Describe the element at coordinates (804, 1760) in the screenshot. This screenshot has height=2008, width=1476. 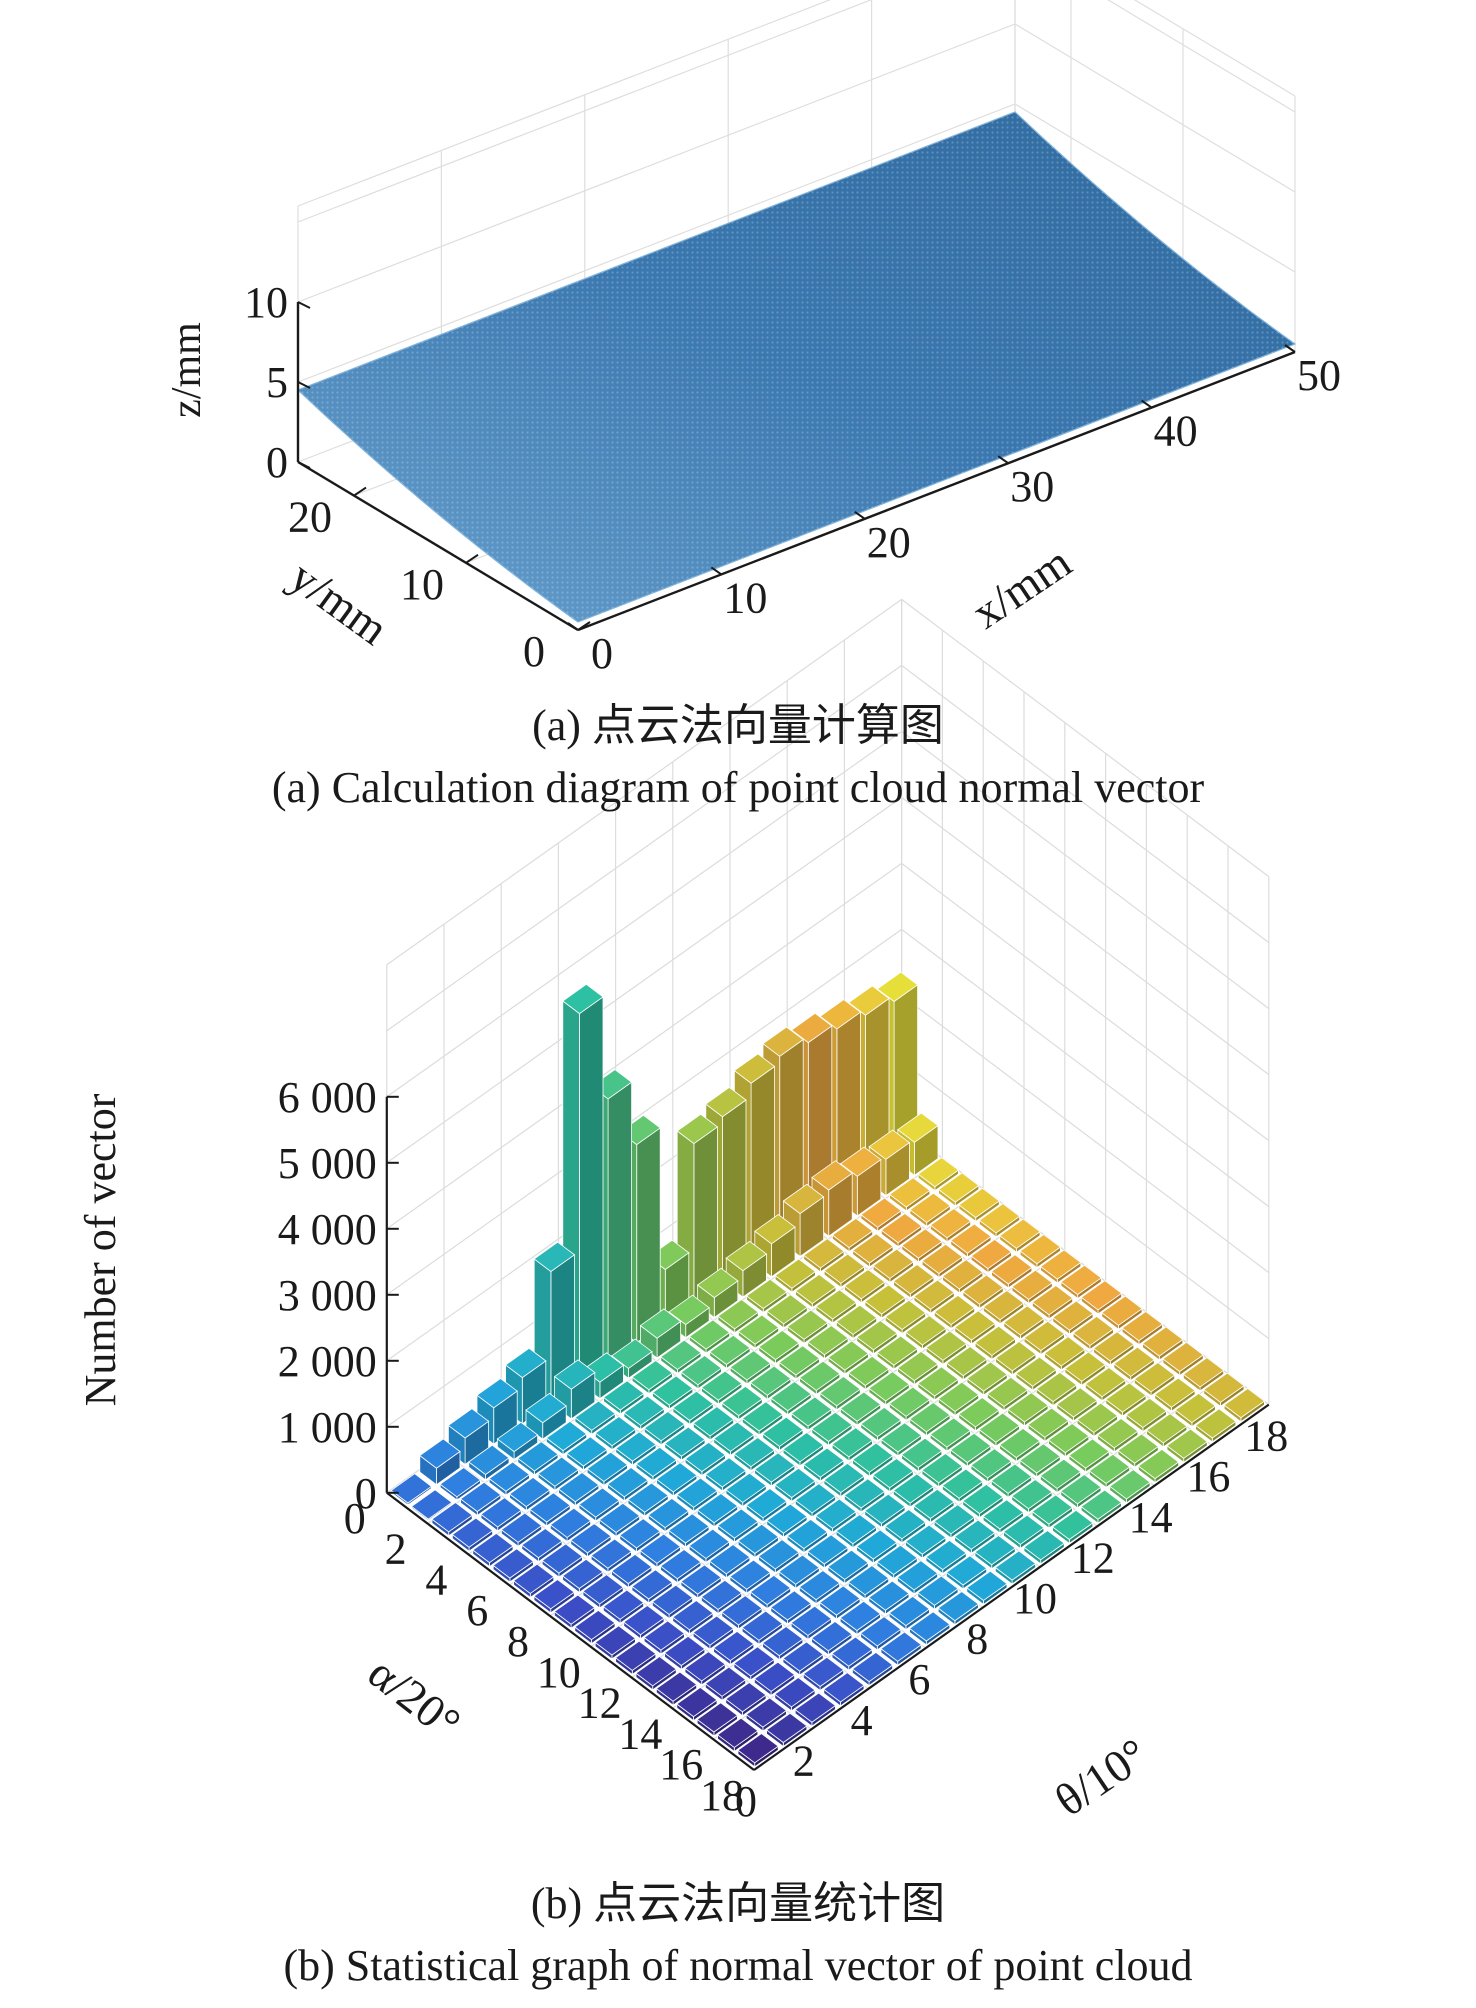
I see `theta-tick-label: 2` at that location.